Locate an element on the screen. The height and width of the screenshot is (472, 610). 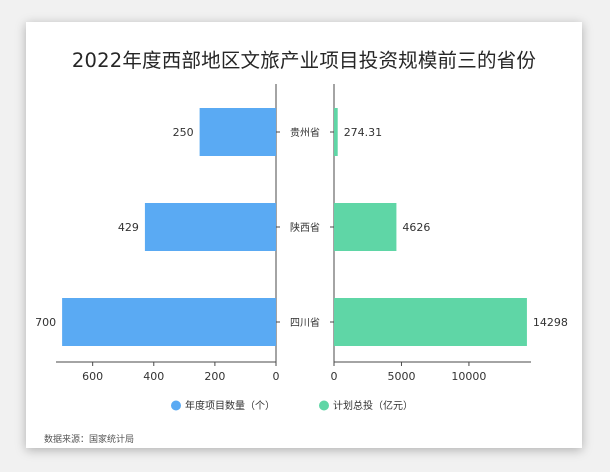
category-label: 陕西省 is located at coordinates (305, 227).